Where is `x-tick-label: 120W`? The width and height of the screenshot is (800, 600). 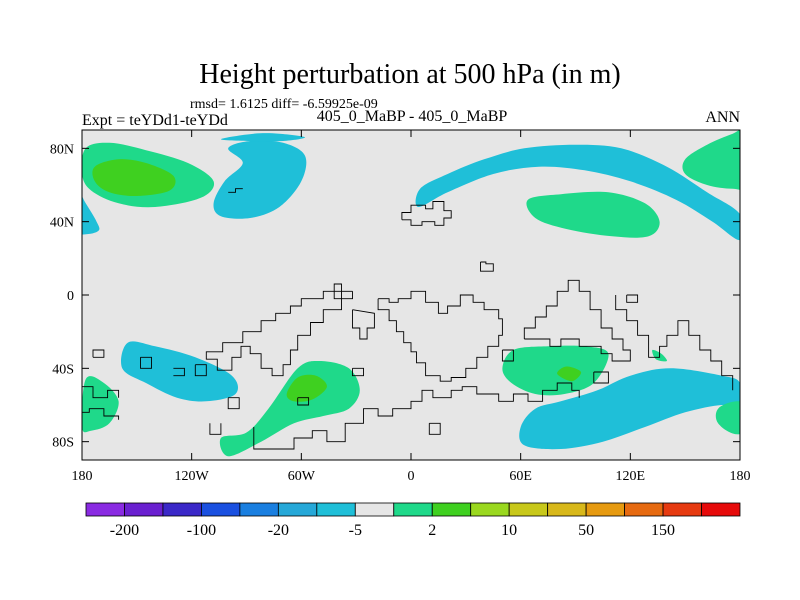
x-tick-label: 120W is located at coordinates (192, 476).